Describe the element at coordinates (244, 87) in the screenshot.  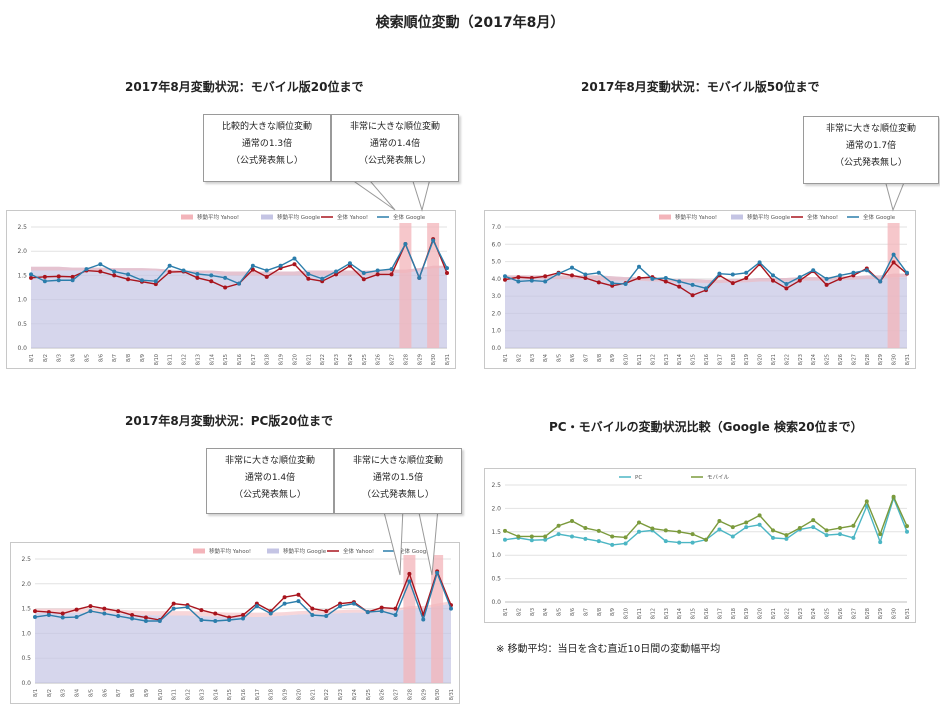
I see `section-title-mobile20: 2017年8月変動状況：モバイル版20位まで` at that location.